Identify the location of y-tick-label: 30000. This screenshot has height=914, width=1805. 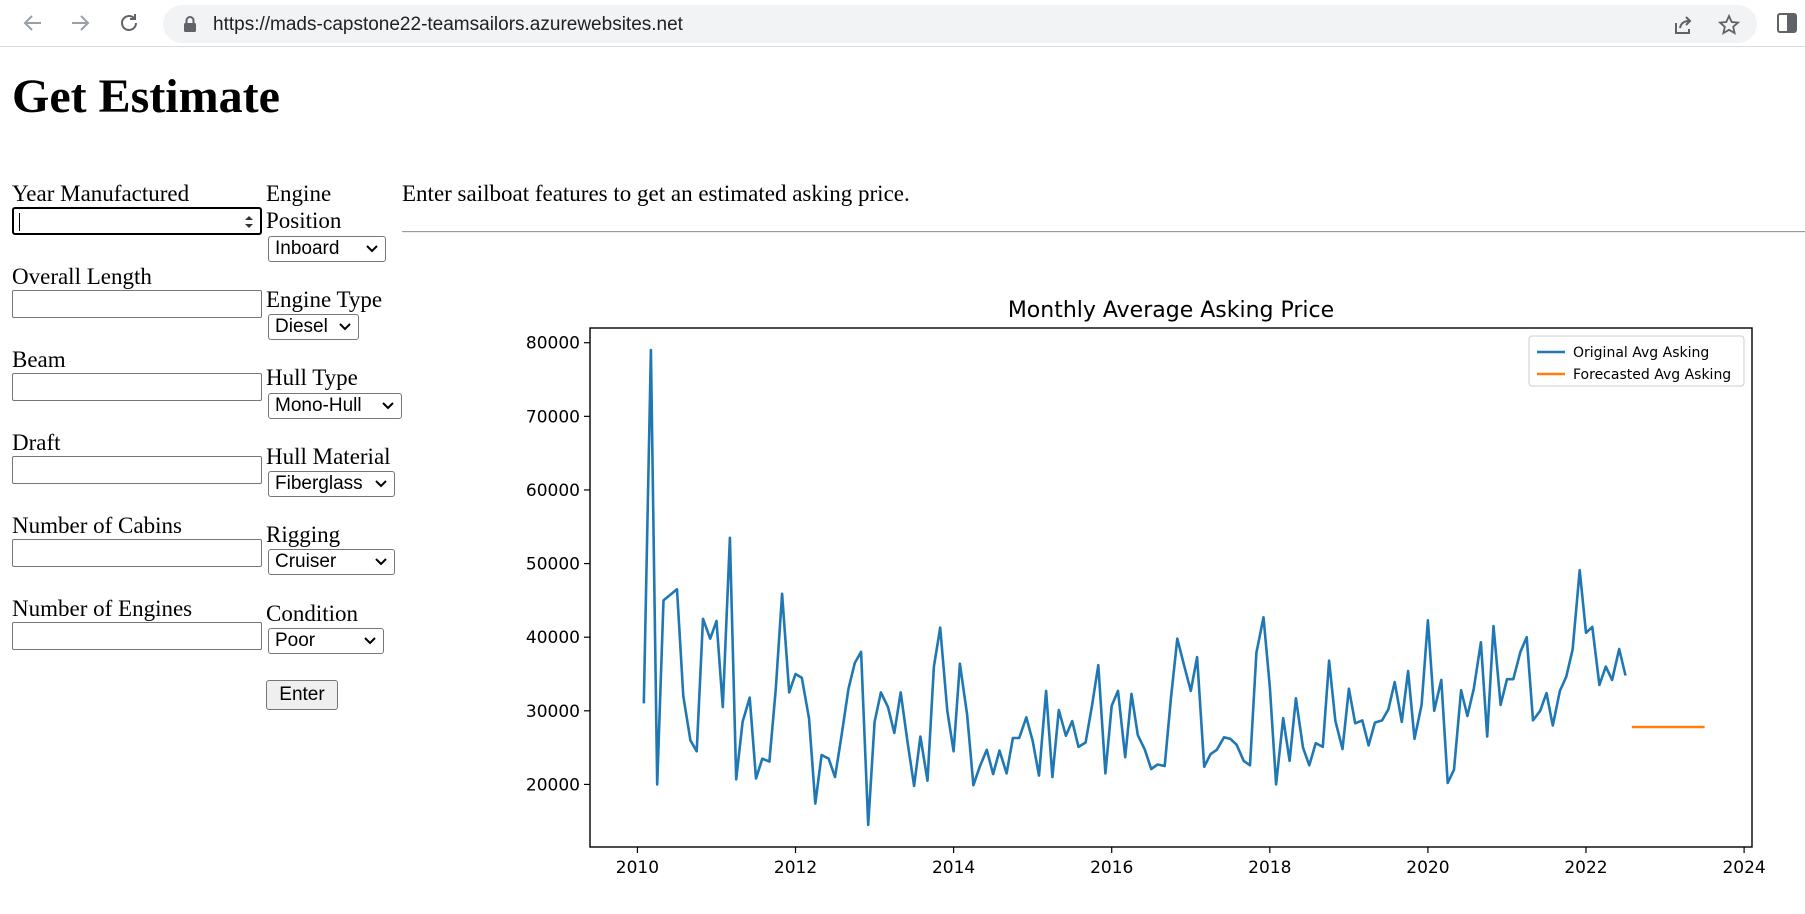
(553, 712).